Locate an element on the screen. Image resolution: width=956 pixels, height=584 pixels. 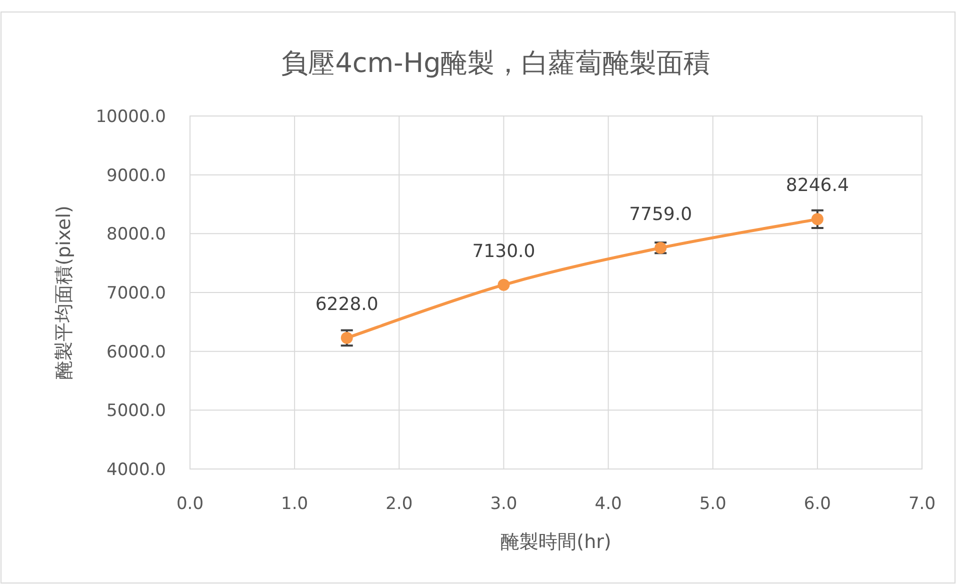
x-axis-title: 醃製時間(hr) is located at coordinates (556, 542).